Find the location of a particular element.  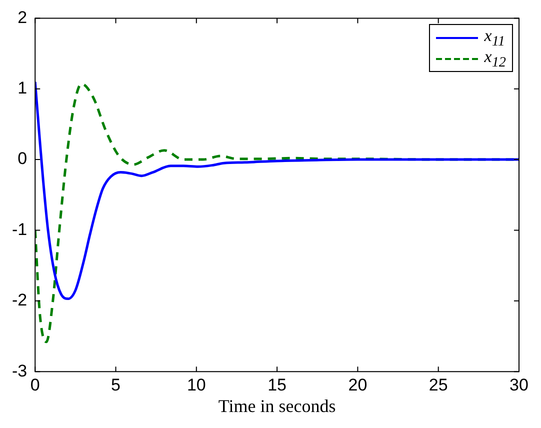

x-tick-label: 15 is located at coordinates (277, 384).